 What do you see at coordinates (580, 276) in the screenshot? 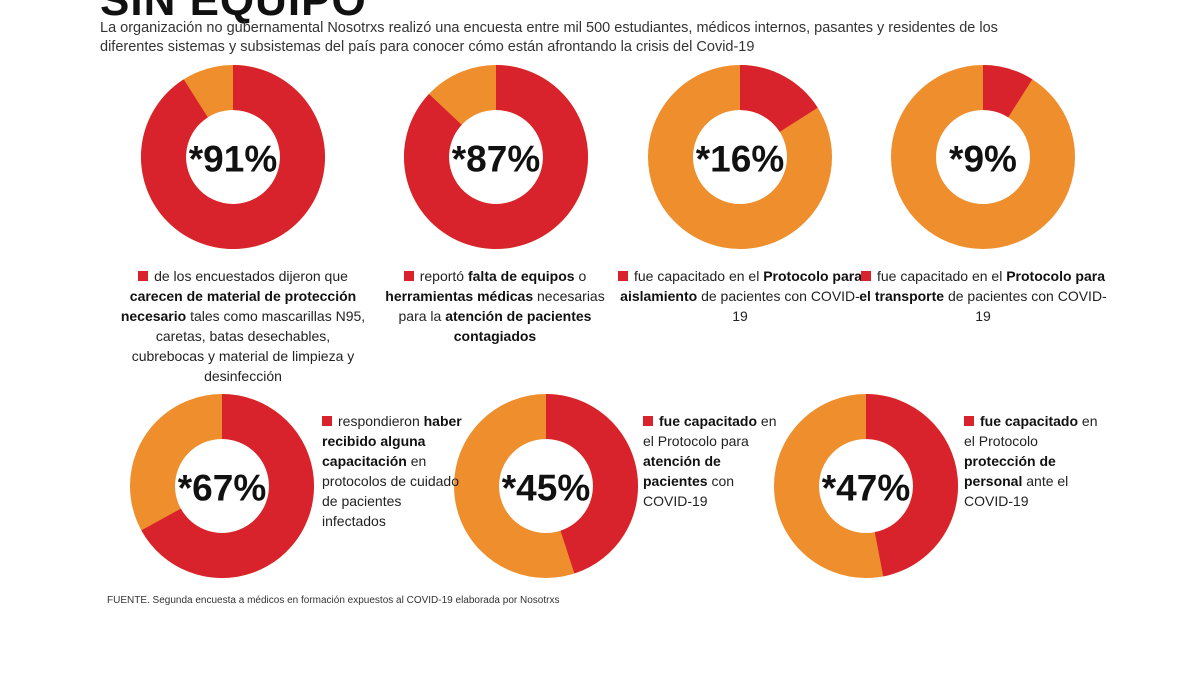
I see `caption-text: o` at bounding box center [580, 276].